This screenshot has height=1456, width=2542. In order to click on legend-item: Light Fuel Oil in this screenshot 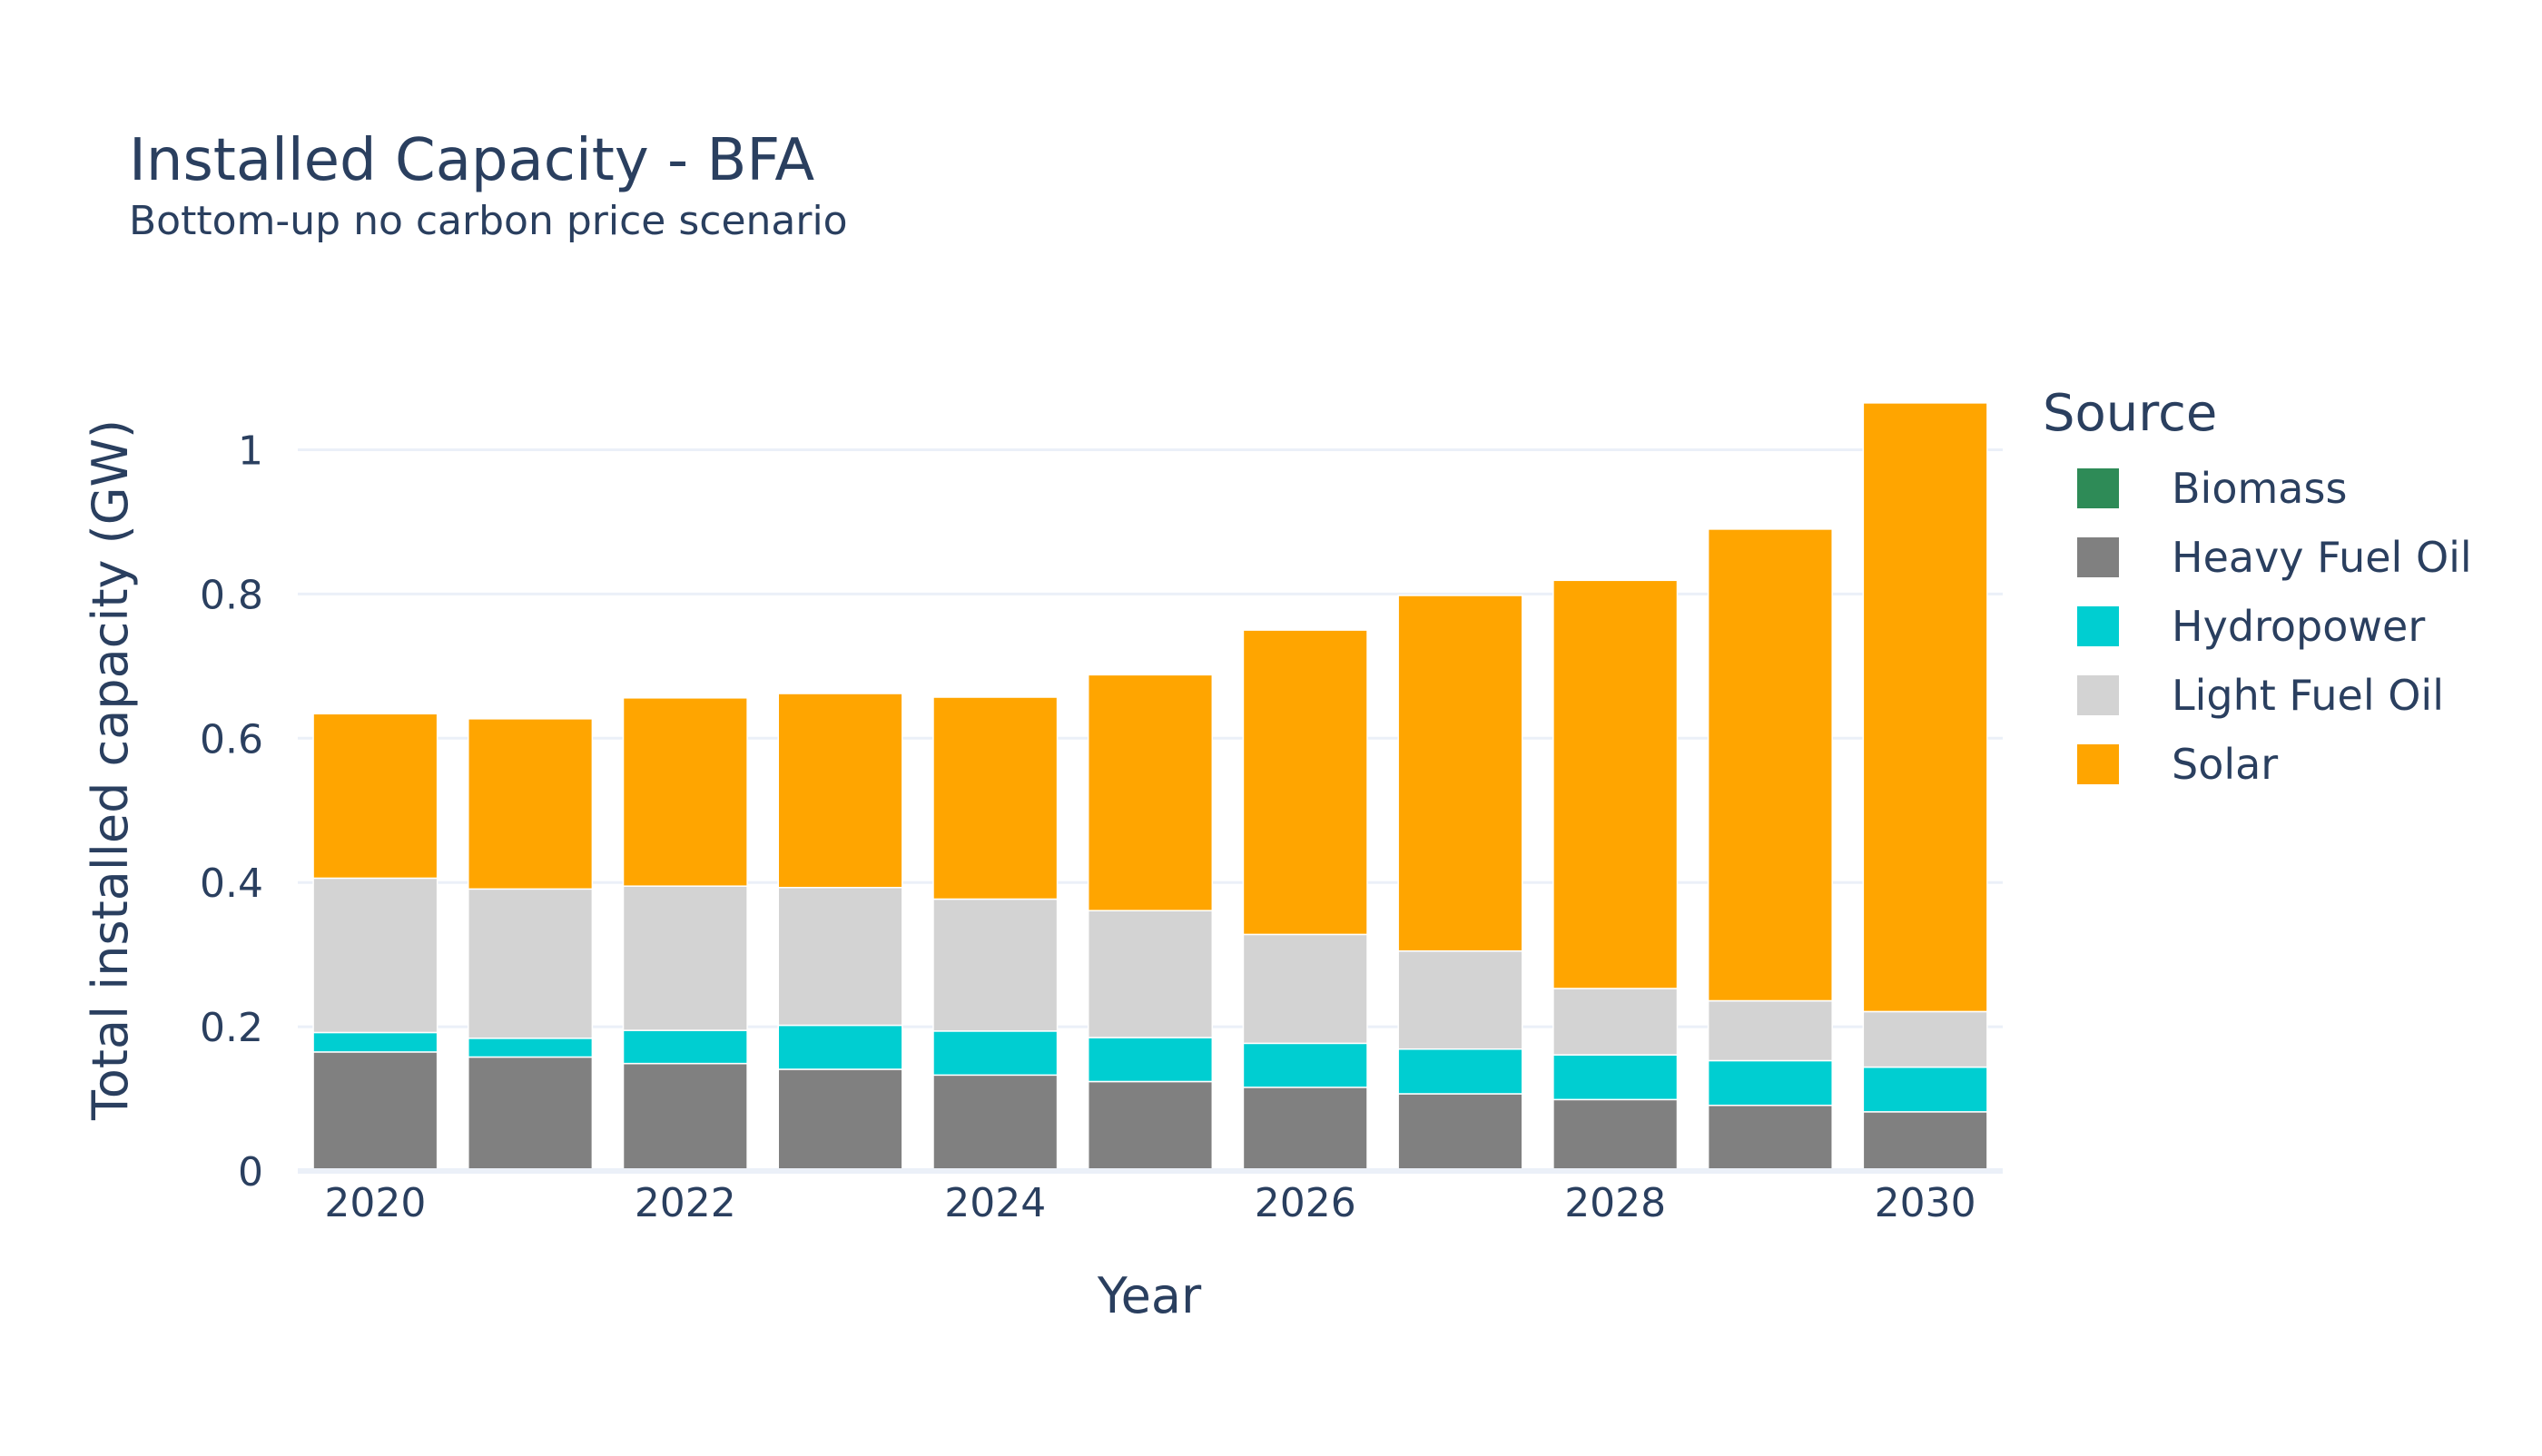, I will do `click(2260, 696)`.